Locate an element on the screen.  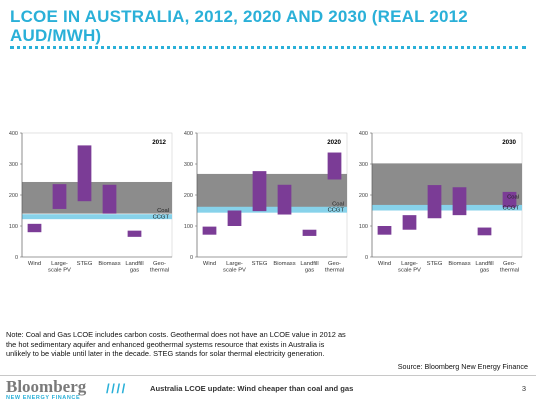
panel-title: 2012 is located at coordinates (159, 142).